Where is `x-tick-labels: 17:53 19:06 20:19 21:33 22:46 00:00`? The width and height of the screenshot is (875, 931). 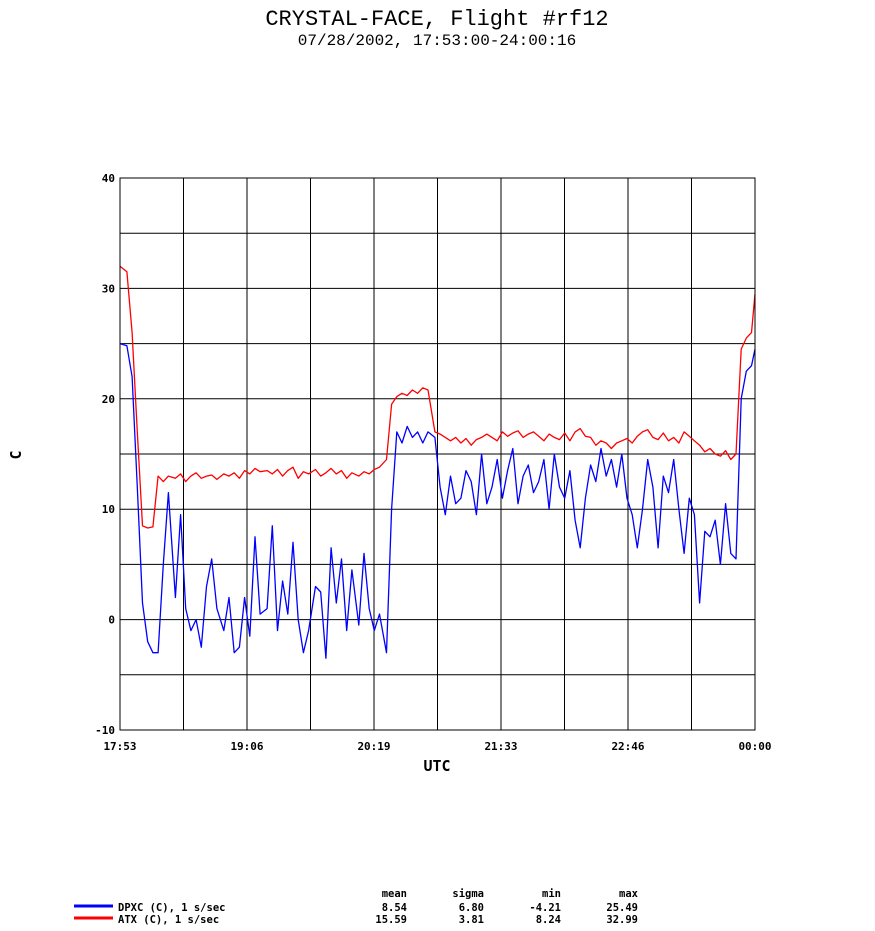
x-tick-labels: 17:53 19:06 20:19 21:33 22:46 00:00 is located at coordinates (437, 746).